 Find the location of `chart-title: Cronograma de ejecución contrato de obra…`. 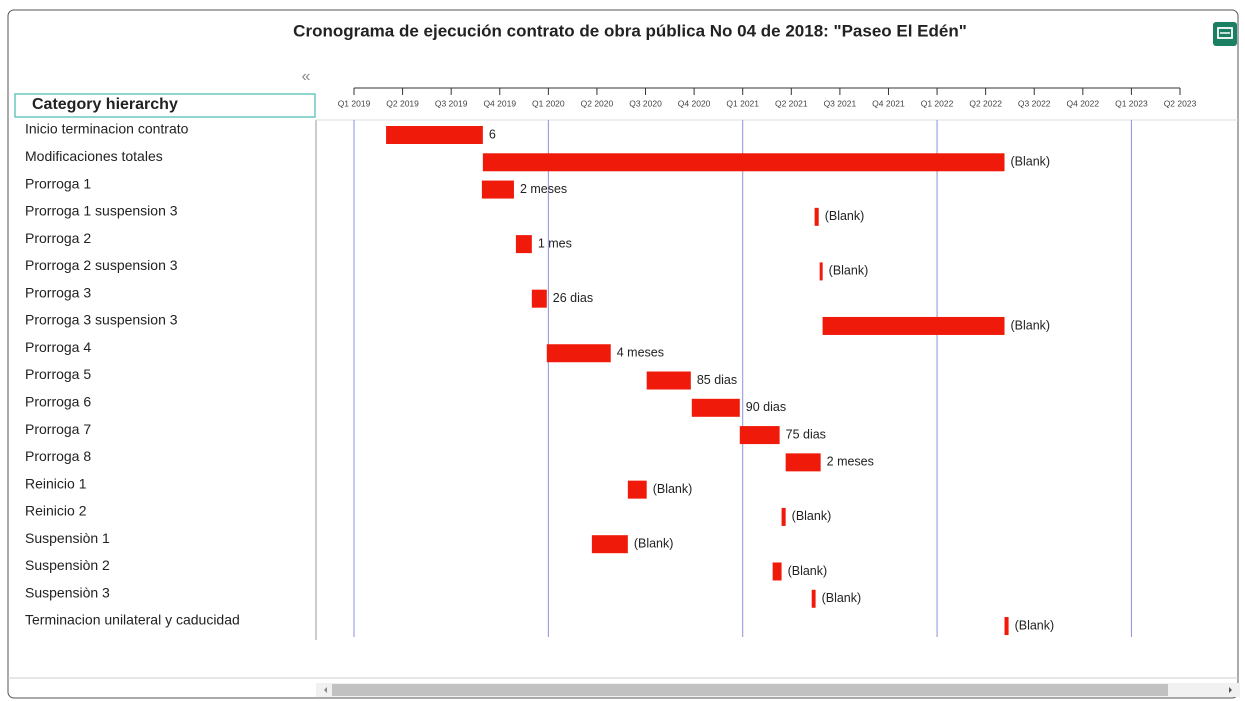

chart-title: Cronograma de ejecución contrato de obra… is located at coordinates (630, 30).